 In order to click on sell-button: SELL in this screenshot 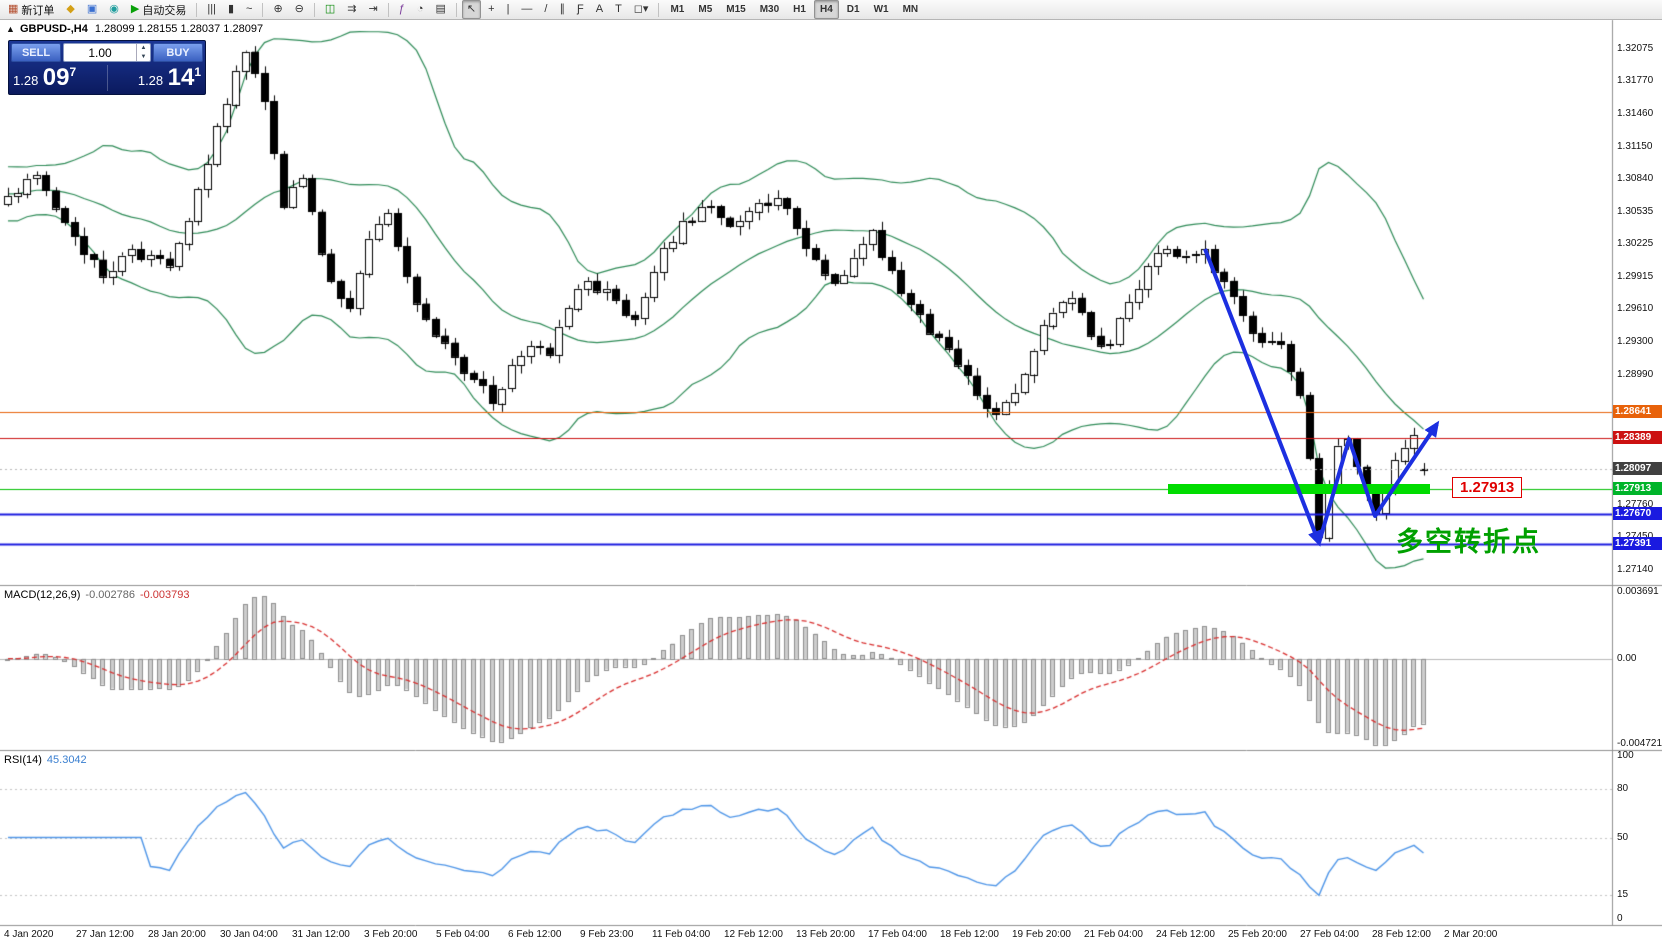, I will do `click(36, 52)`.